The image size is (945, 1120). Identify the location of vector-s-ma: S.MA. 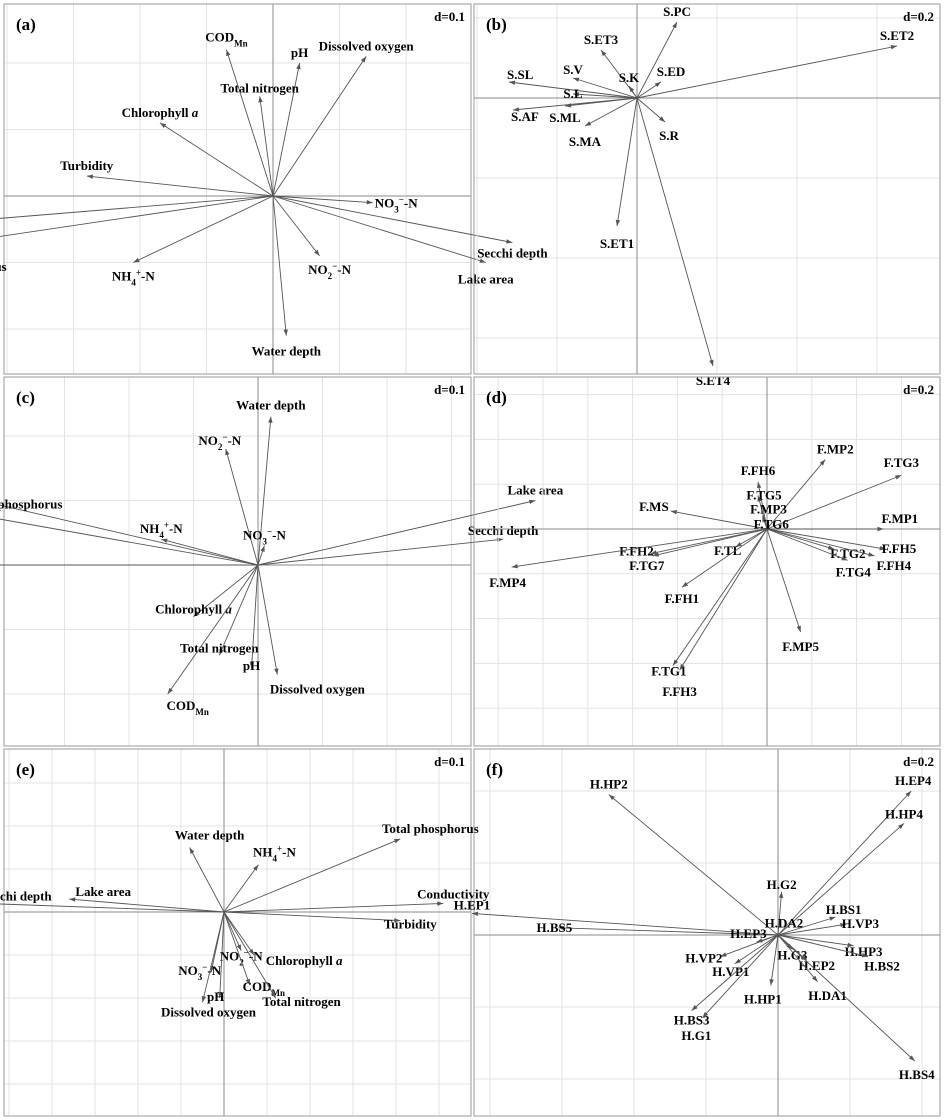
(603, 123).